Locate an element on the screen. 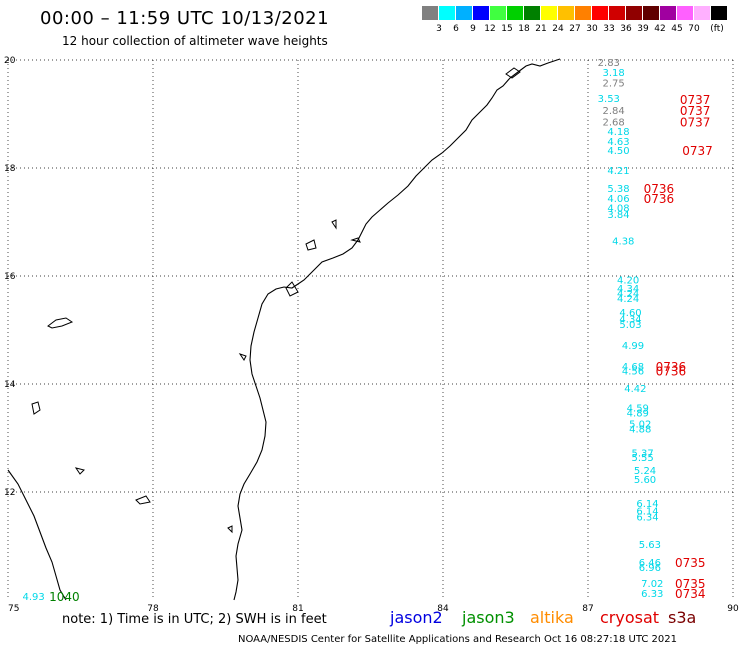 The image size is (740, 650). lat-tick-label: 14 is located at coordinates (10, 385).